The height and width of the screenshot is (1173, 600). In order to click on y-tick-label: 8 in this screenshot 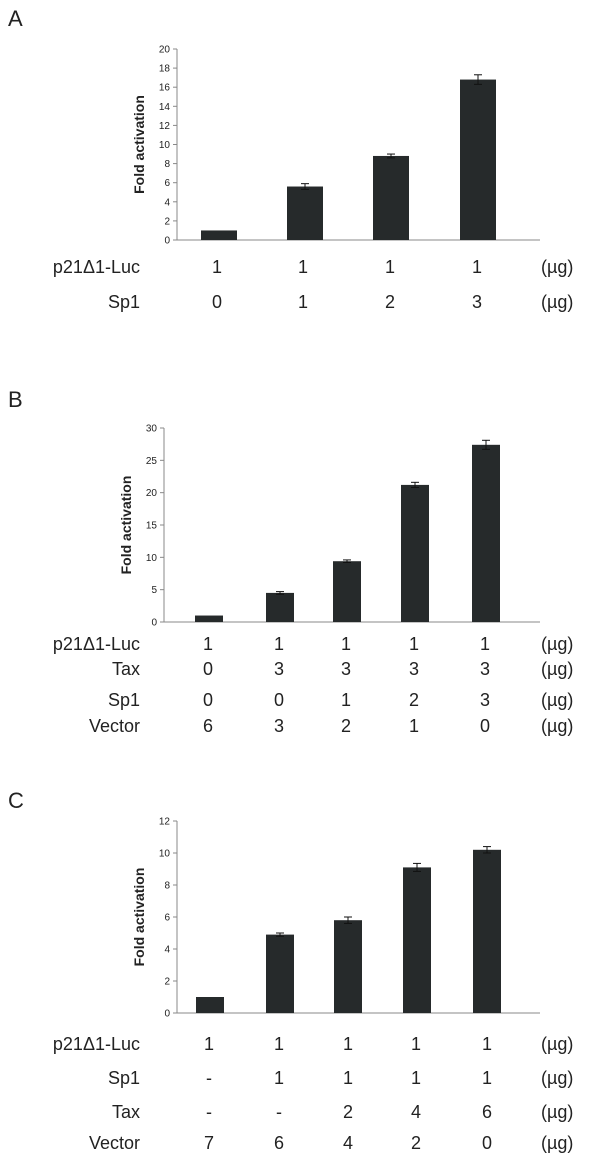, I will do `click(167, 164)`.